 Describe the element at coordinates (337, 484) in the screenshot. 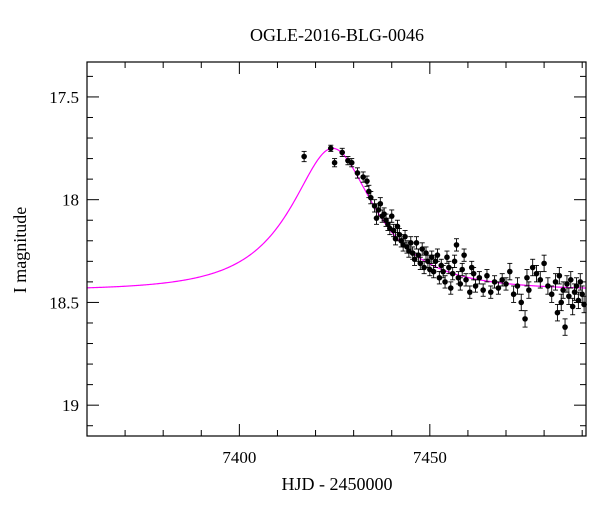

I see `x-axis-label: HJD - 2450000` at that location.